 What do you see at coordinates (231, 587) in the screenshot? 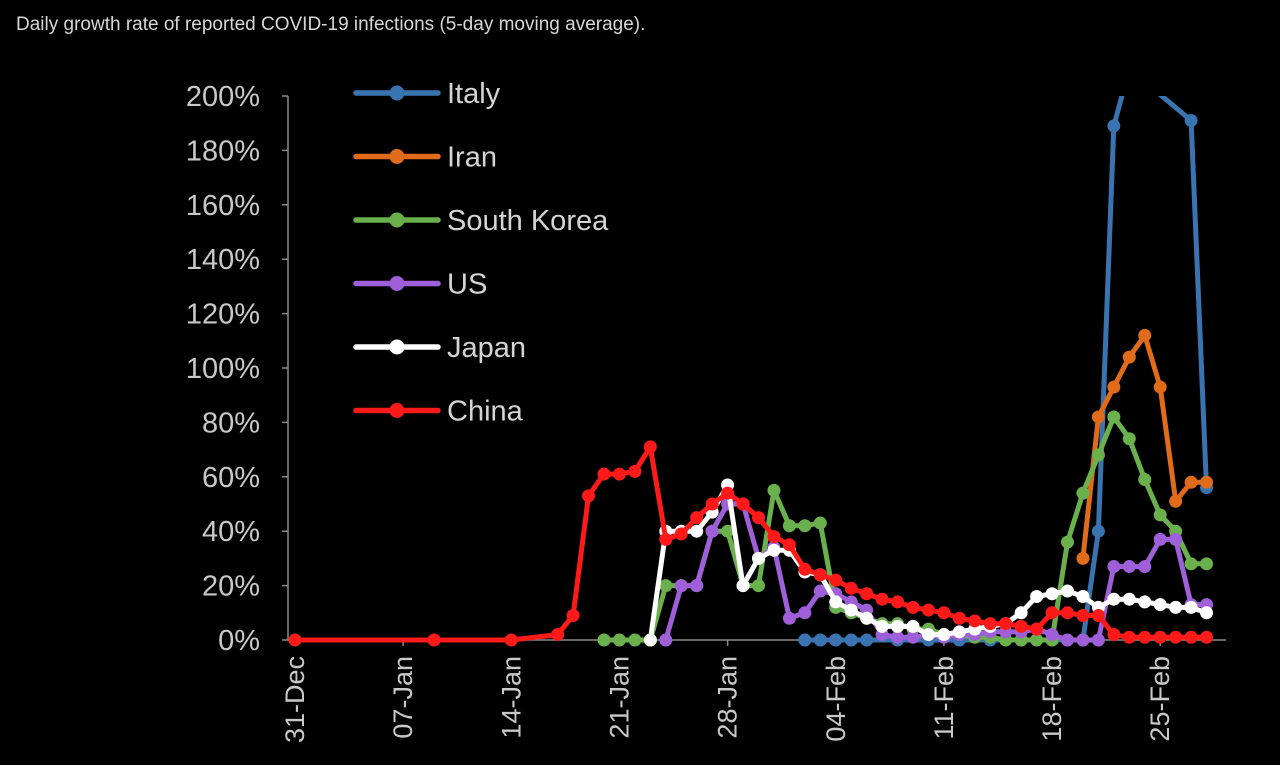
I see `y-tick-label: 20%` at bounding box center [231, 587].